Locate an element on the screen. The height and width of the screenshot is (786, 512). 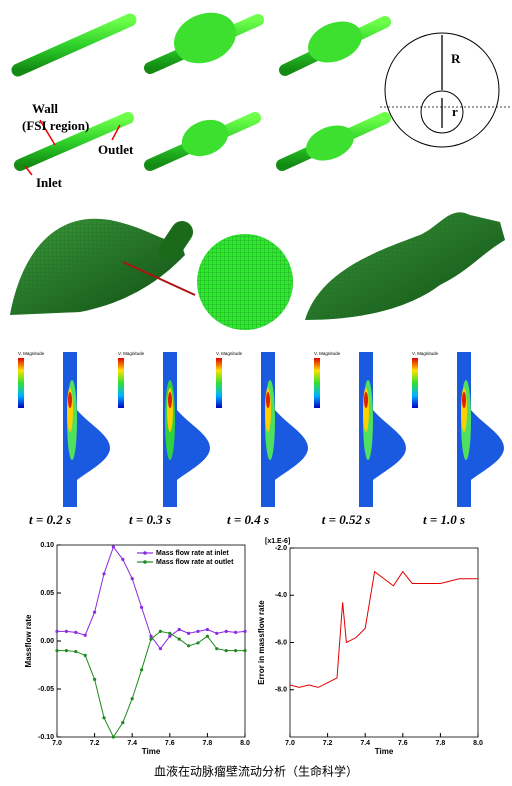
x-tick-label: 8.0 is located at coordinates (245, 743).